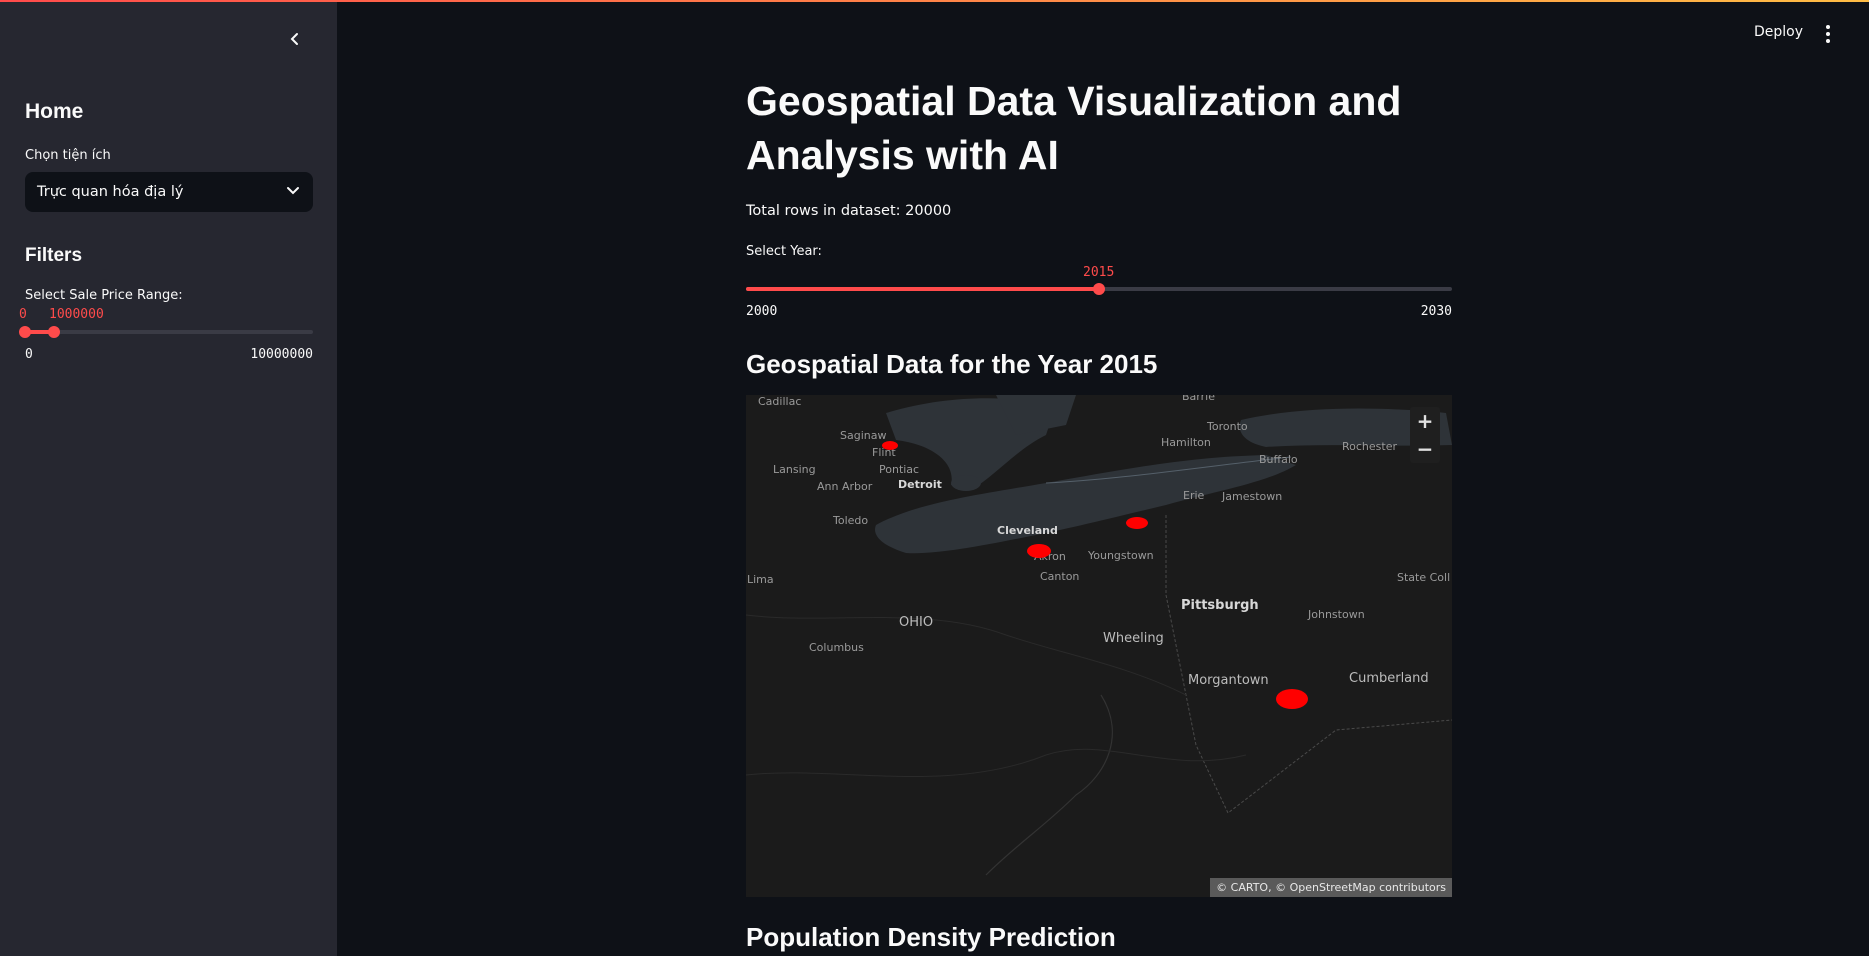  What do you see at coordinates (166, 332) in the screenshot?
I see `price-range-slider` at bounding box center [166, 332].